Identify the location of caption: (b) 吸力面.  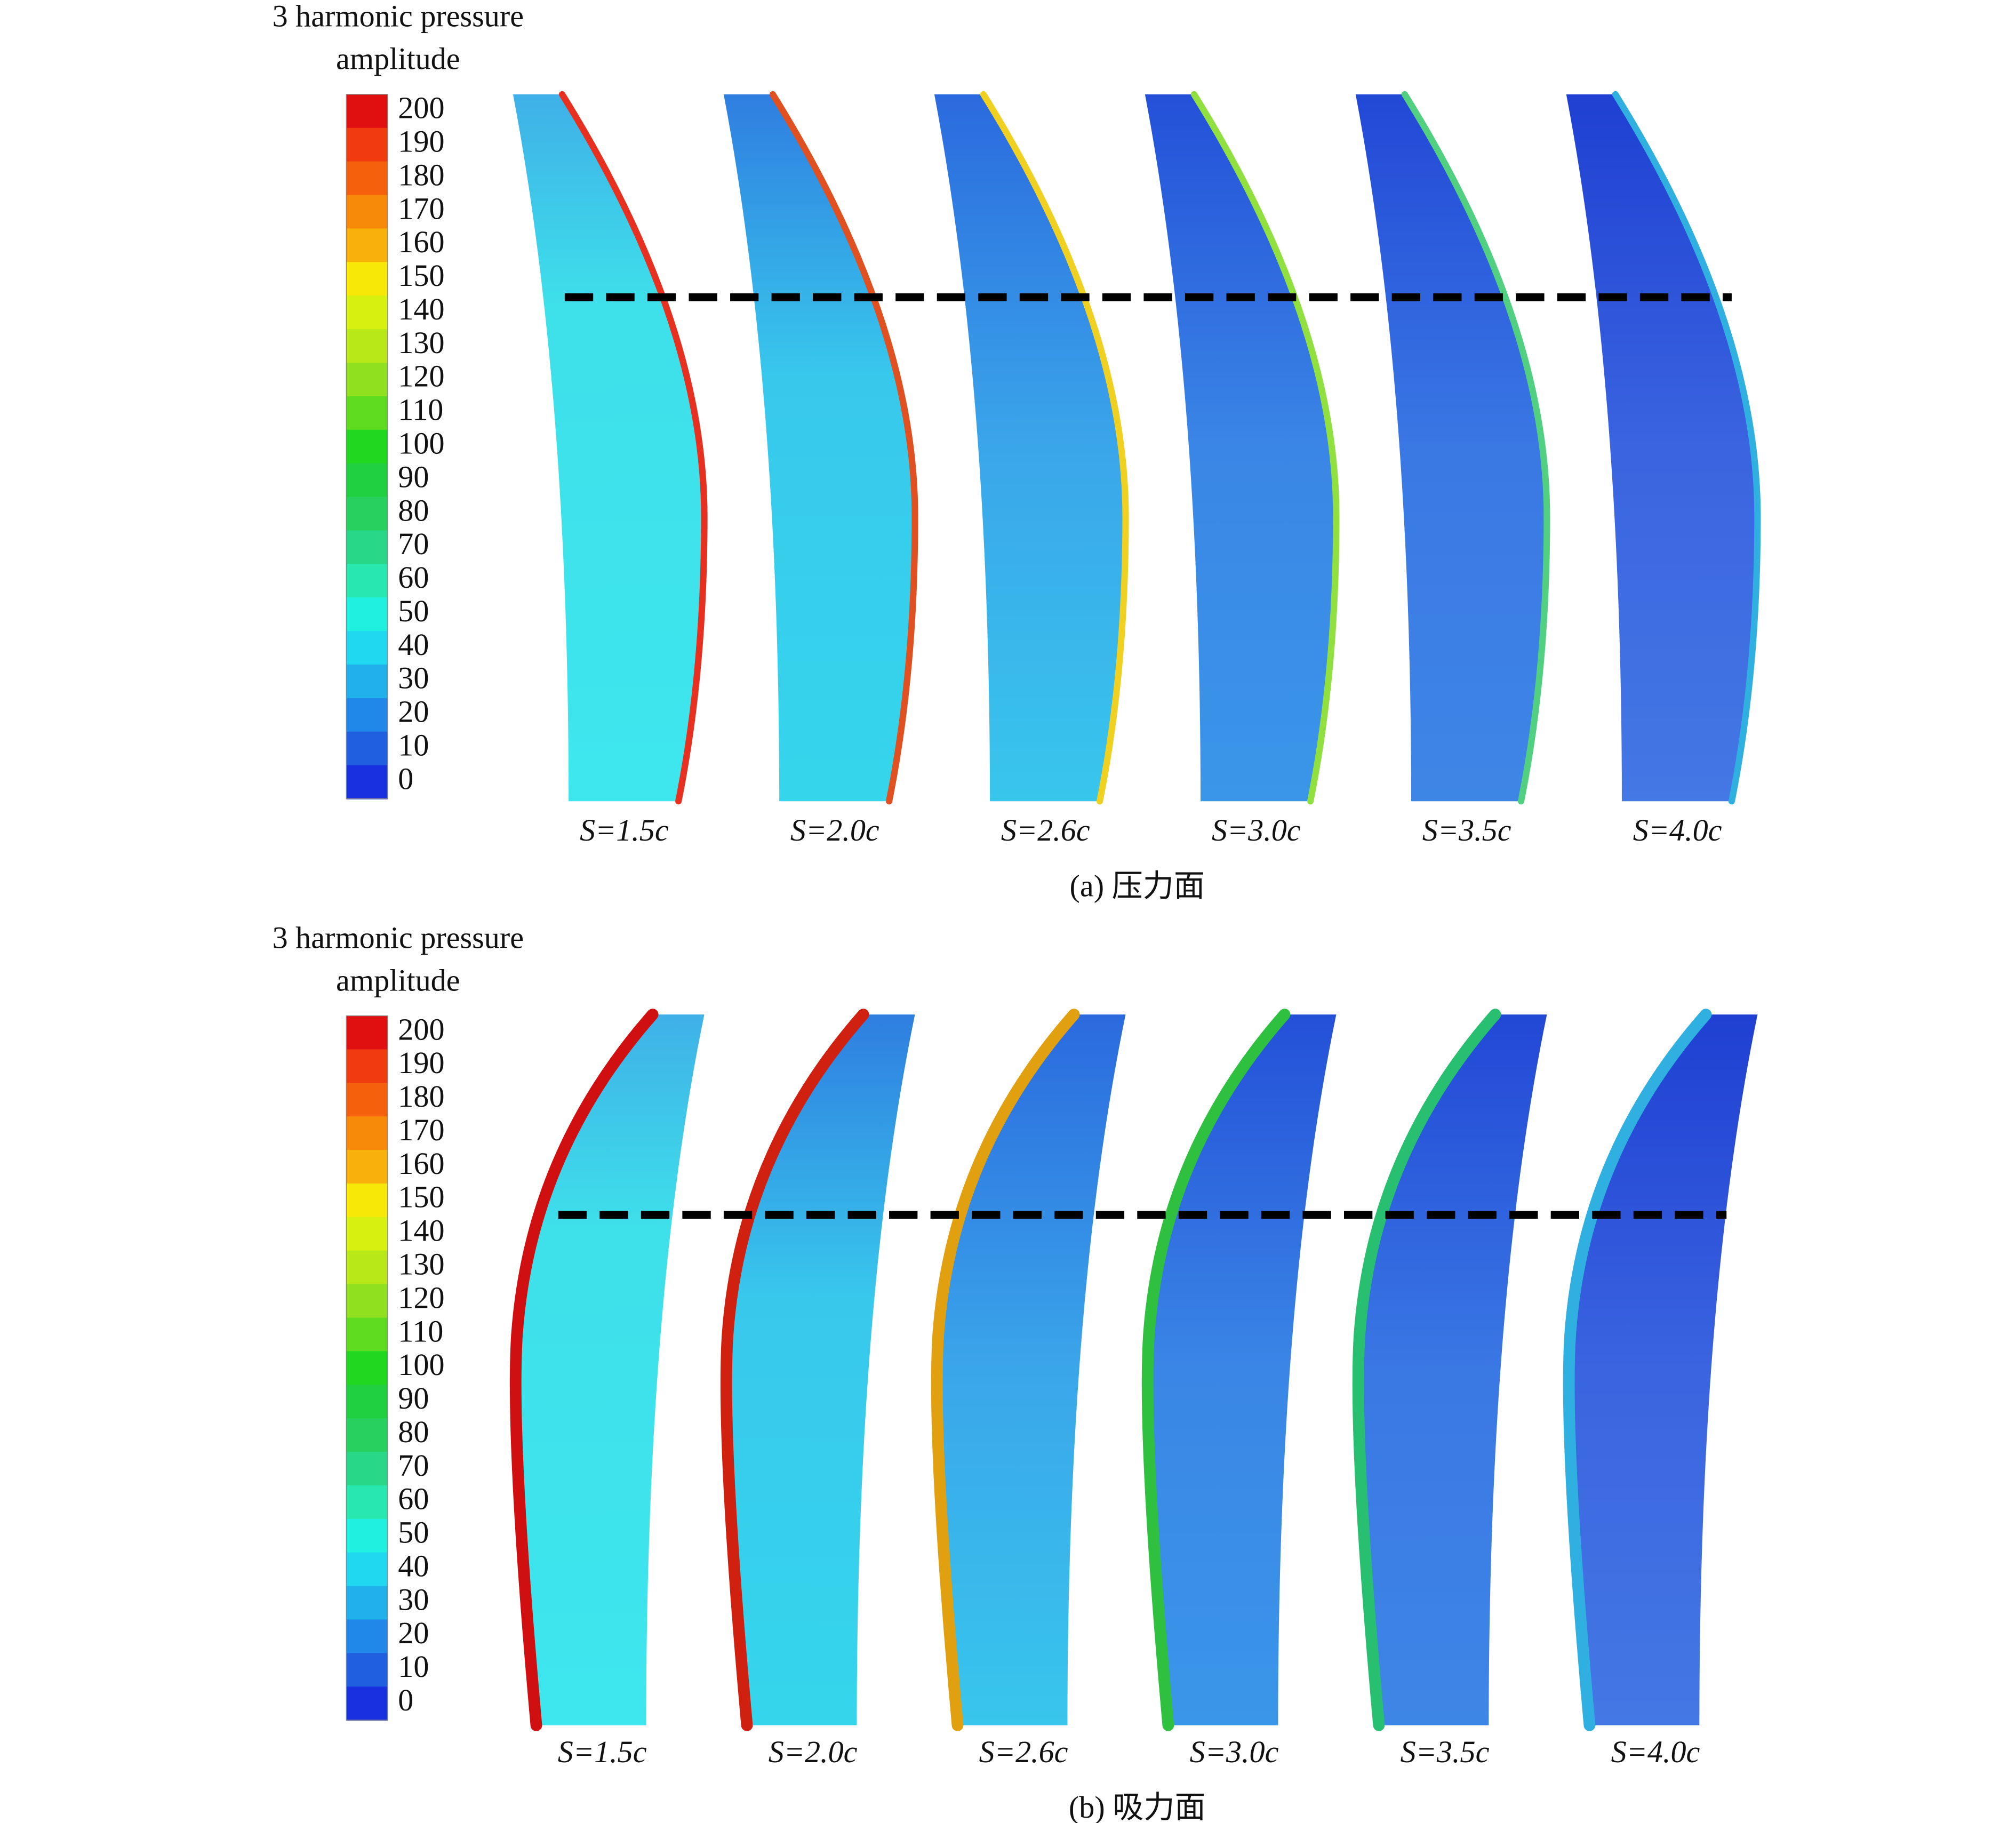
(1137, 1806).